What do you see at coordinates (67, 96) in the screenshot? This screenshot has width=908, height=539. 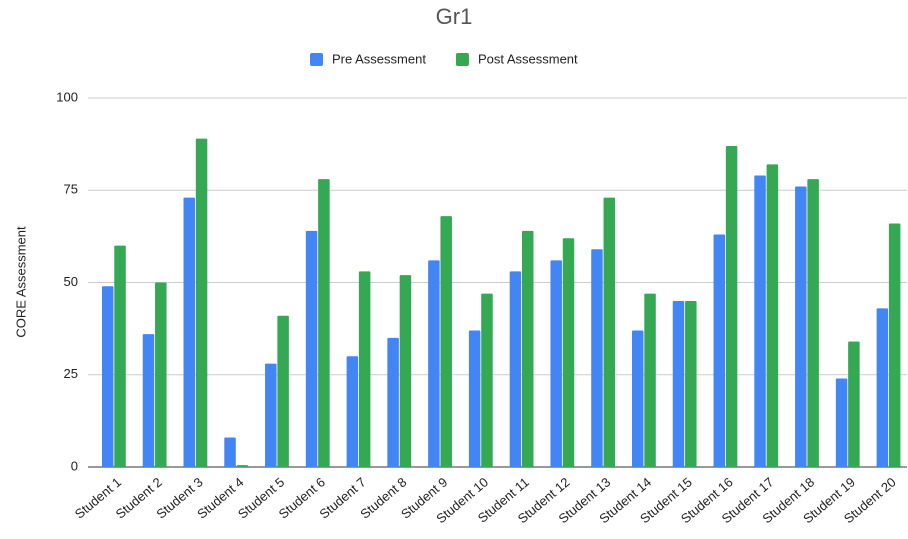 I see `y-tick-label: 100` at bounding box center [67, 96].